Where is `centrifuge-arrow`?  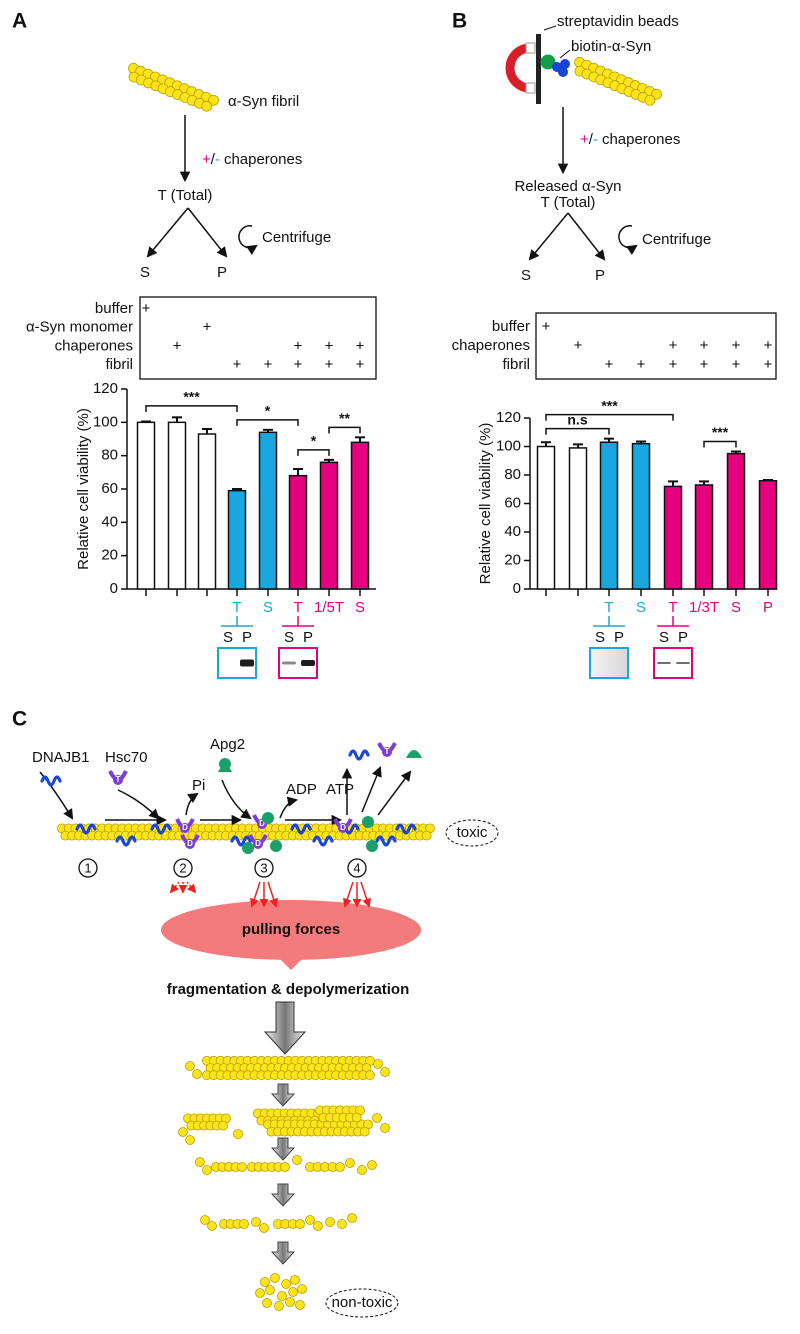 centrifuge-arrow is located at coordinates (628, 240).